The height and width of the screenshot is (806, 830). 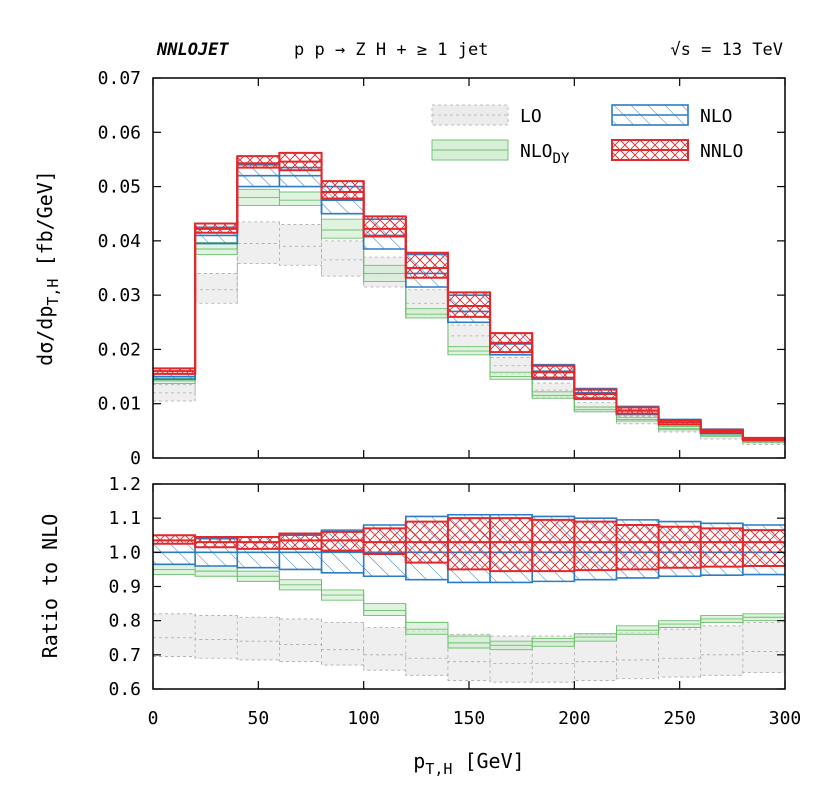 I want to click on ratio-ytick-label: 1.2, so click(x=124, y=484).